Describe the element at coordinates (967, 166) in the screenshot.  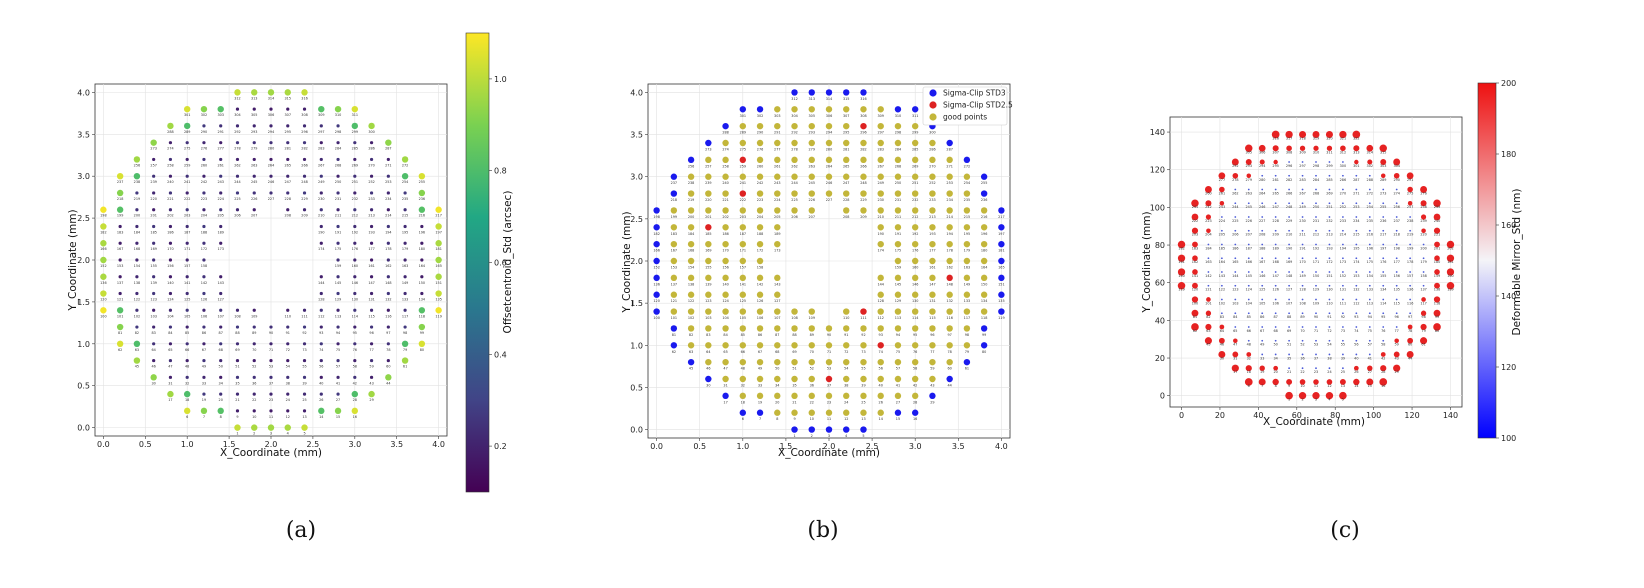
I see `point-label: 272` at that location.